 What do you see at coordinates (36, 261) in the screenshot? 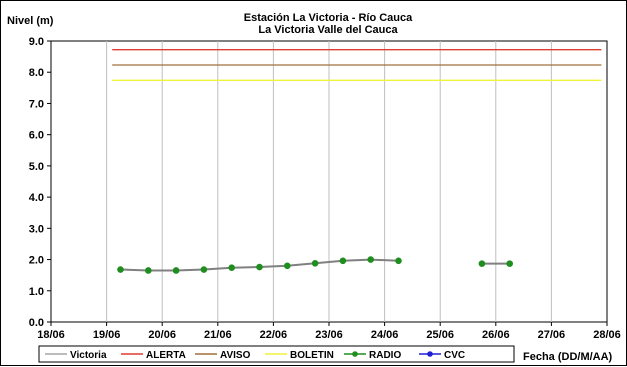
I see `y-tick-label: 2.0` at bounding box center [36, 261].